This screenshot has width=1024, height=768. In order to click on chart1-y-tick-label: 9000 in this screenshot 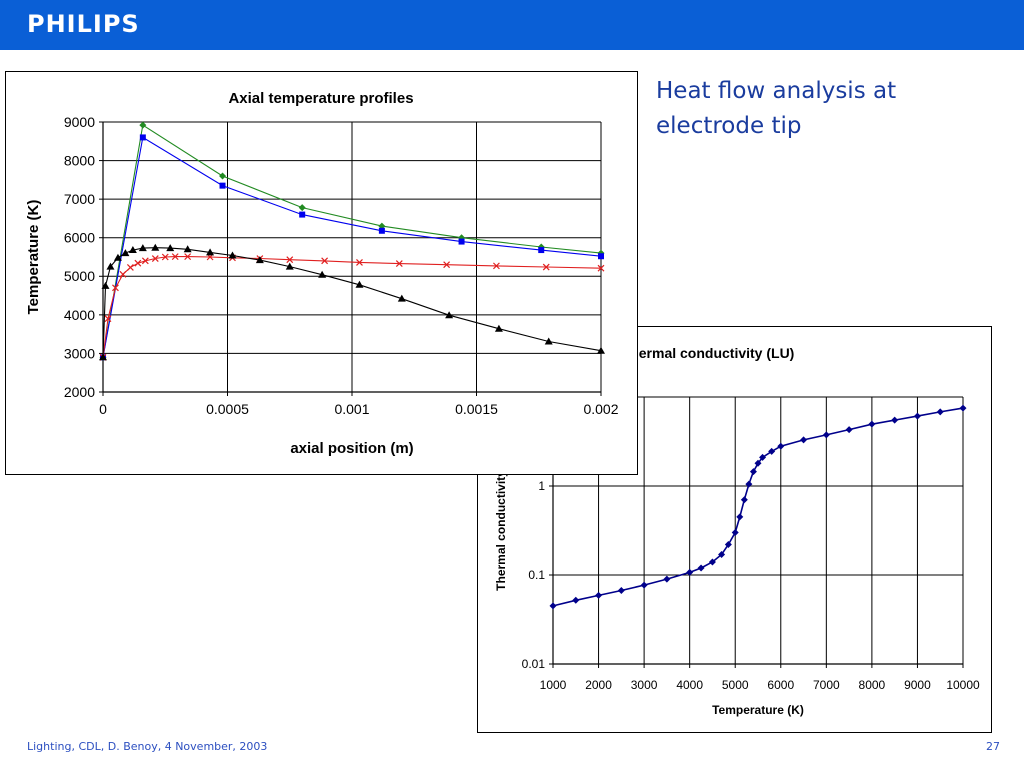, I will do `click(79, 122)`.